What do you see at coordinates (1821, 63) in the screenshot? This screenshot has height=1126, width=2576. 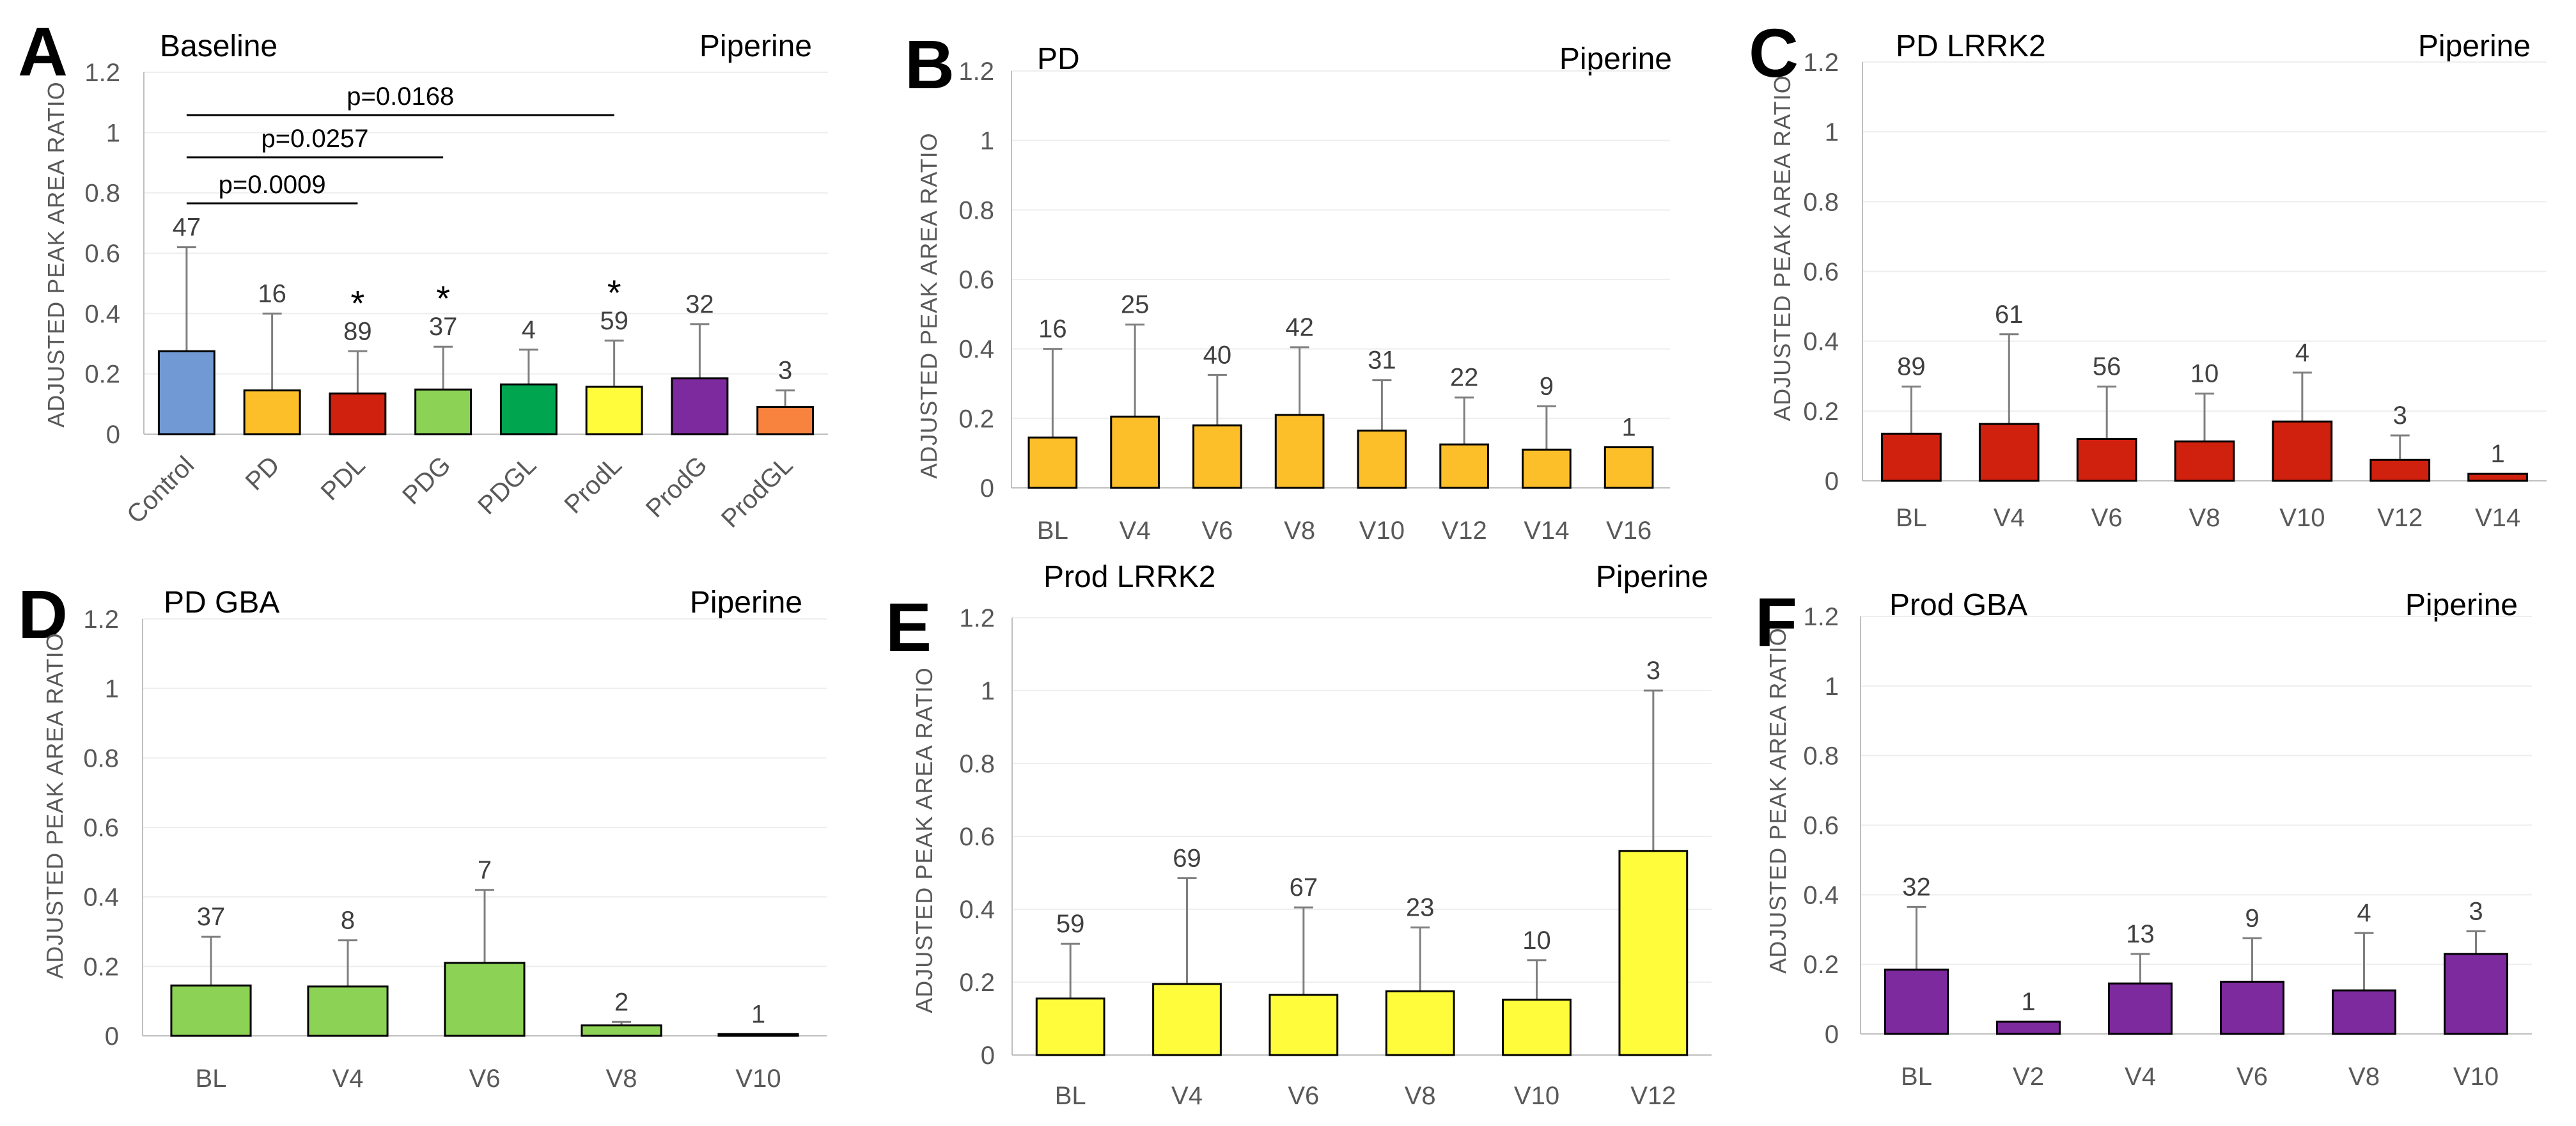 I see `panel-c-y-tick-label: 1.2` at bounding box center [1821, 63].